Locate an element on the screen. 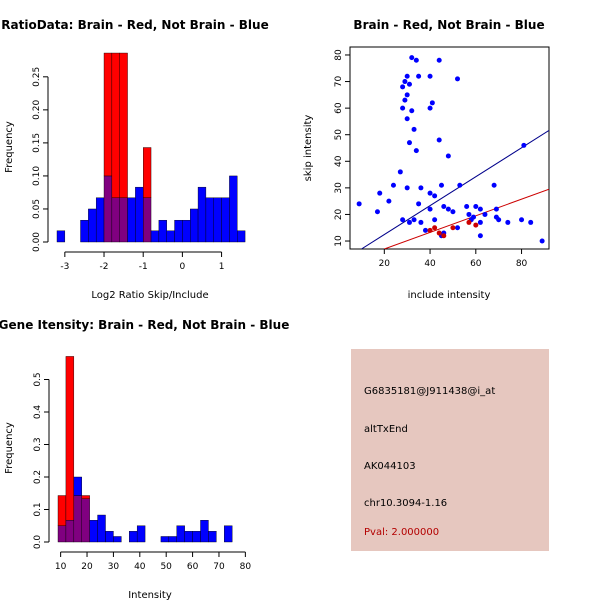 The height and width of the screenshot is (600, 600). scatter-x-tick-label: 80 is located at coordinates (522, 264).